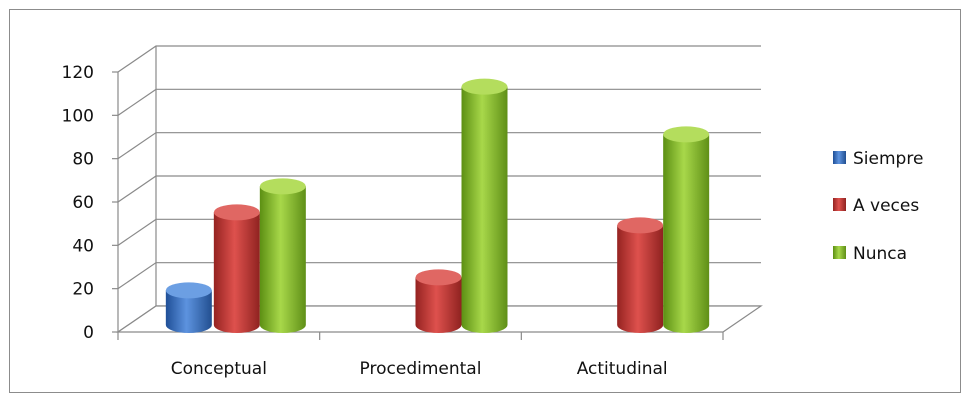 This screenshot has width=965, height=398. Describe the element at coordinates (880, 254) in the screenshot. I see `legend-label-nunca: Nunca` at that location.